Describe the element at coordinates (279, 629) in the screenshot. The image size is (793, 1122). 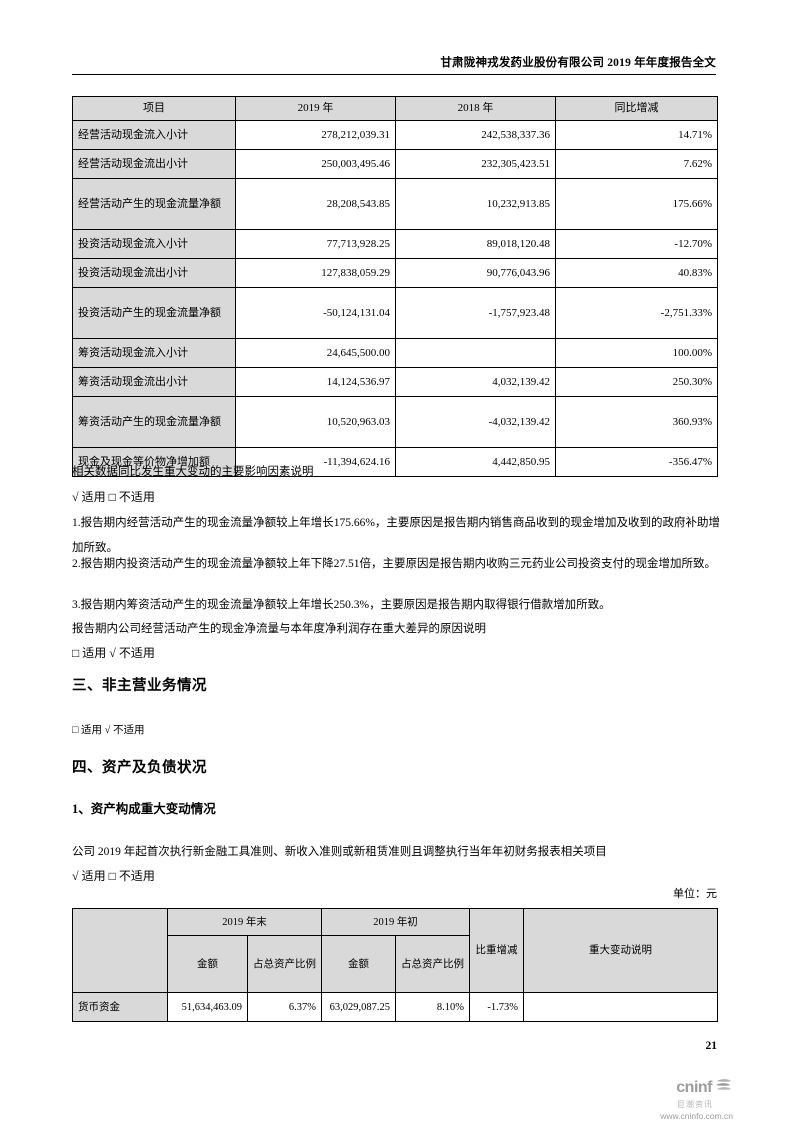
I see `difference-heading: 报告期内公司经营活动产生的现金净流量与本年度净利润存在重大差异的原因说明` at that location.